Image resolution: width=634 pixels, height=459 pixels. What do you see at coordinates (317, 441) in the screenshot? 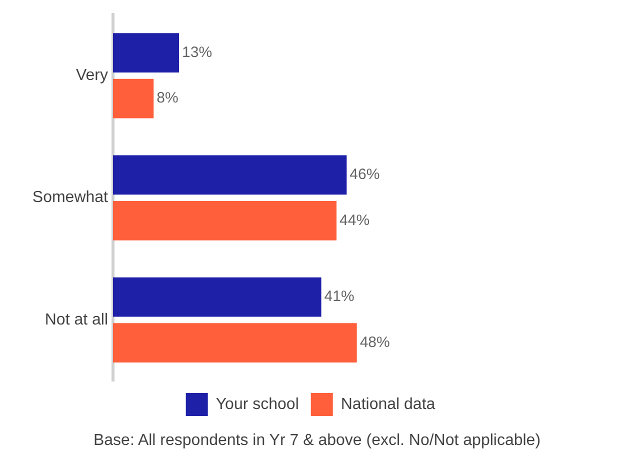
I see `text: Base: All respondents in Yr 7 & above (excl. No/Not applicable)` at bounding box center [317, 441].